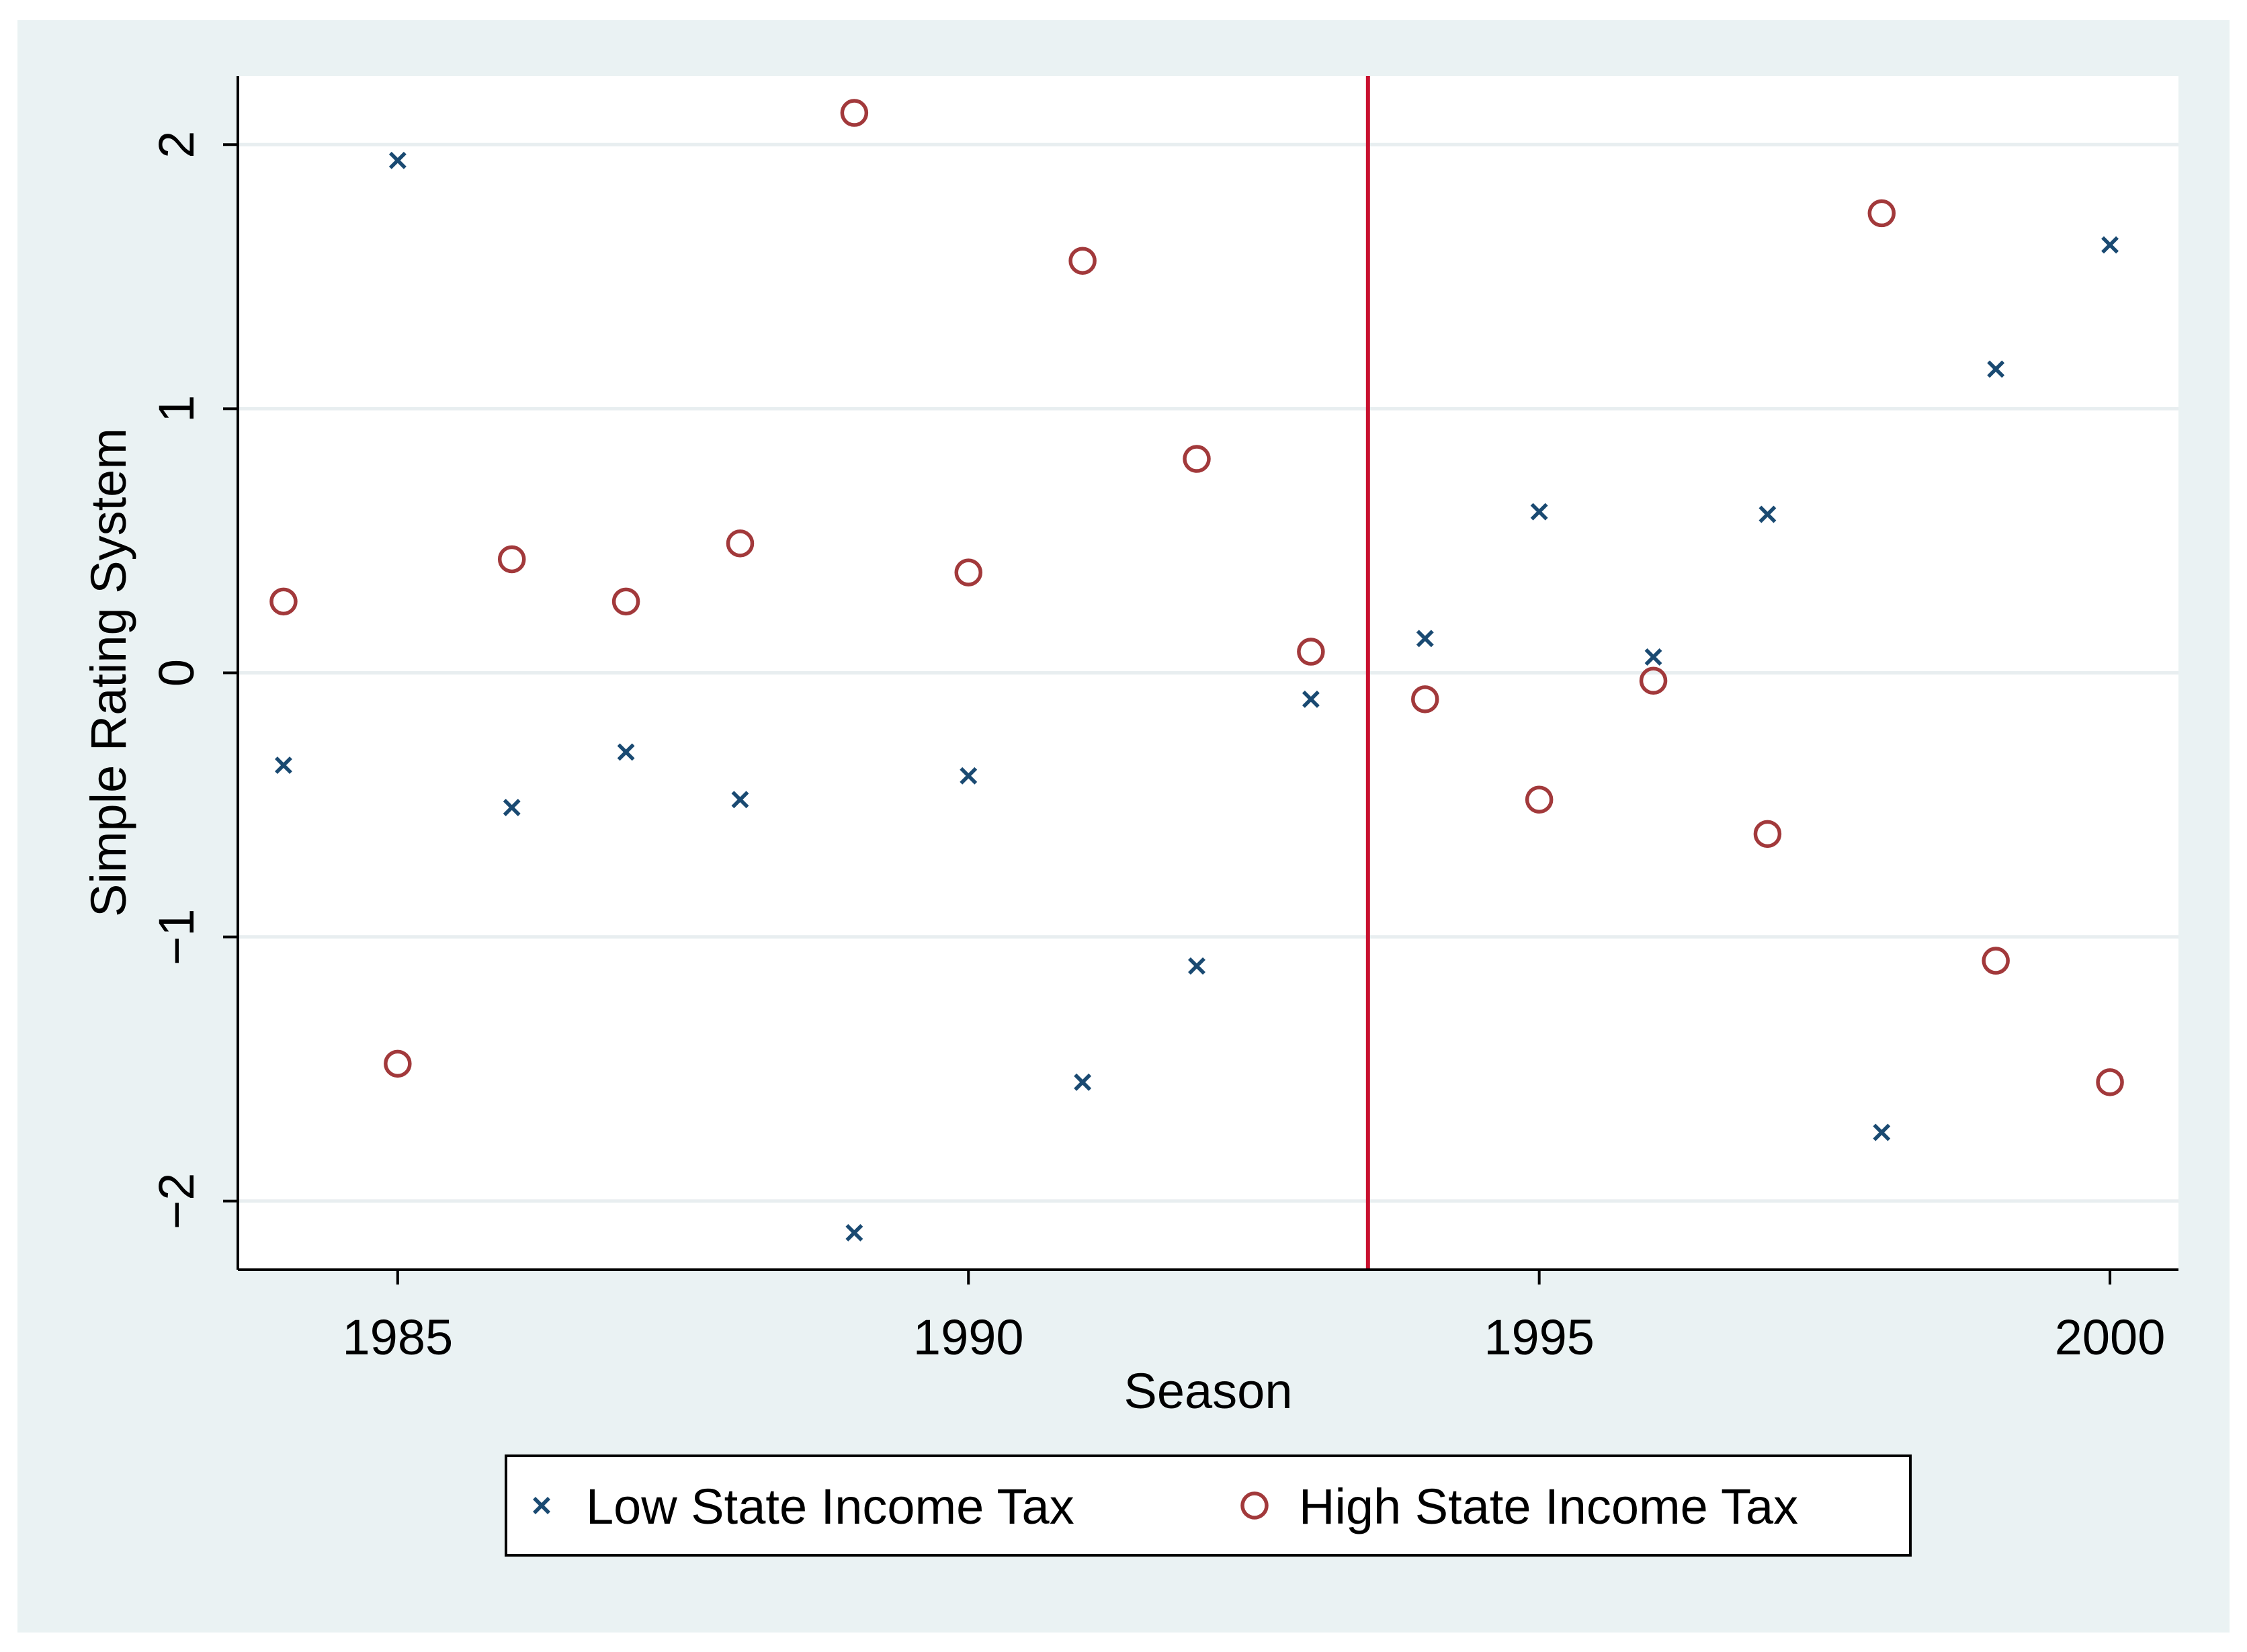 The image size is (2247, 1652). I want to click on x-tick-label: 2000, so click(2110, 1337).